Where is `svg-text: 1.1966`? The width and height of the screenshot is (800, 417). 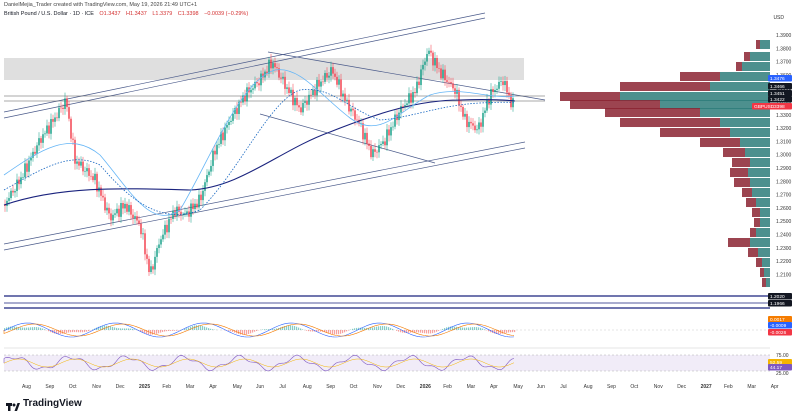
svg-text: 1.1966 is located at coordinates (777, 304).